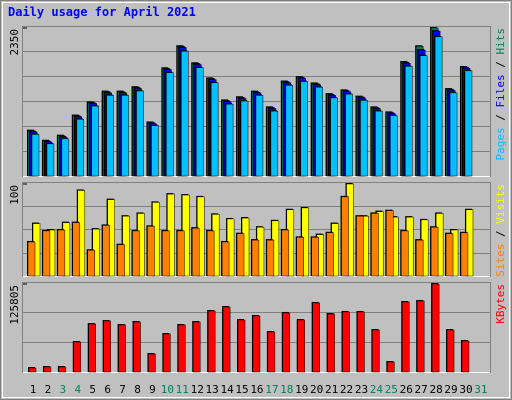 This screenshot has height=400, width=512. Describe the element at coordinates (14, 305) in the screenshot. I see `y-tick-label: 125805` at that location.